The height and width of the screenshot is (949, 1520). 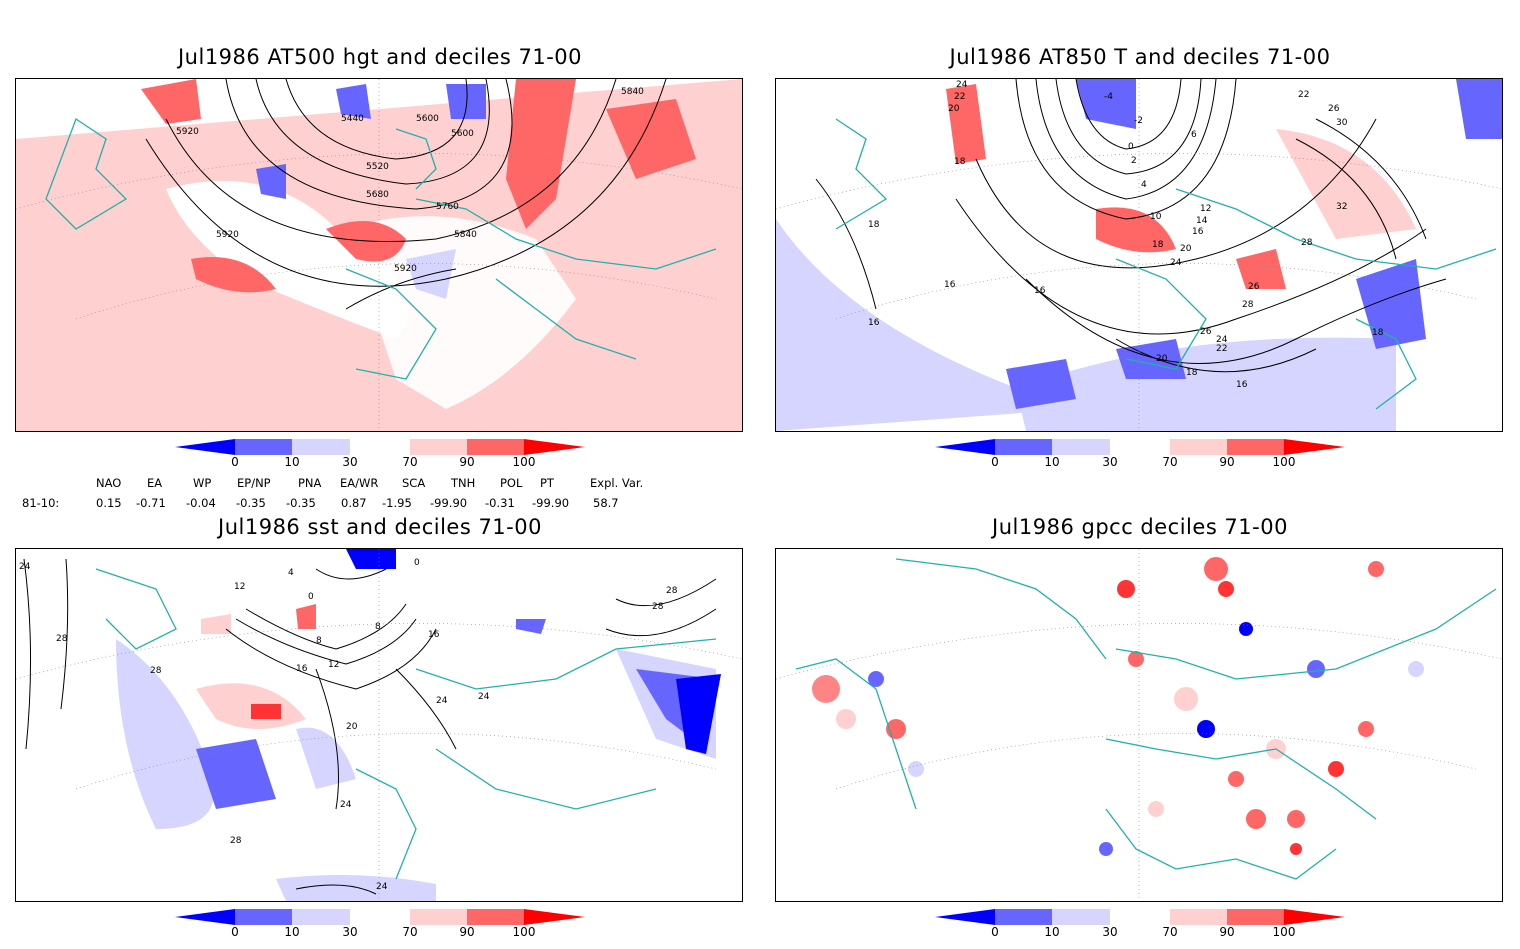 What do you see at coordinates (359, 483) in the screenshot?
I see `index-header: EA/WR` at bounding box center [359, 483].